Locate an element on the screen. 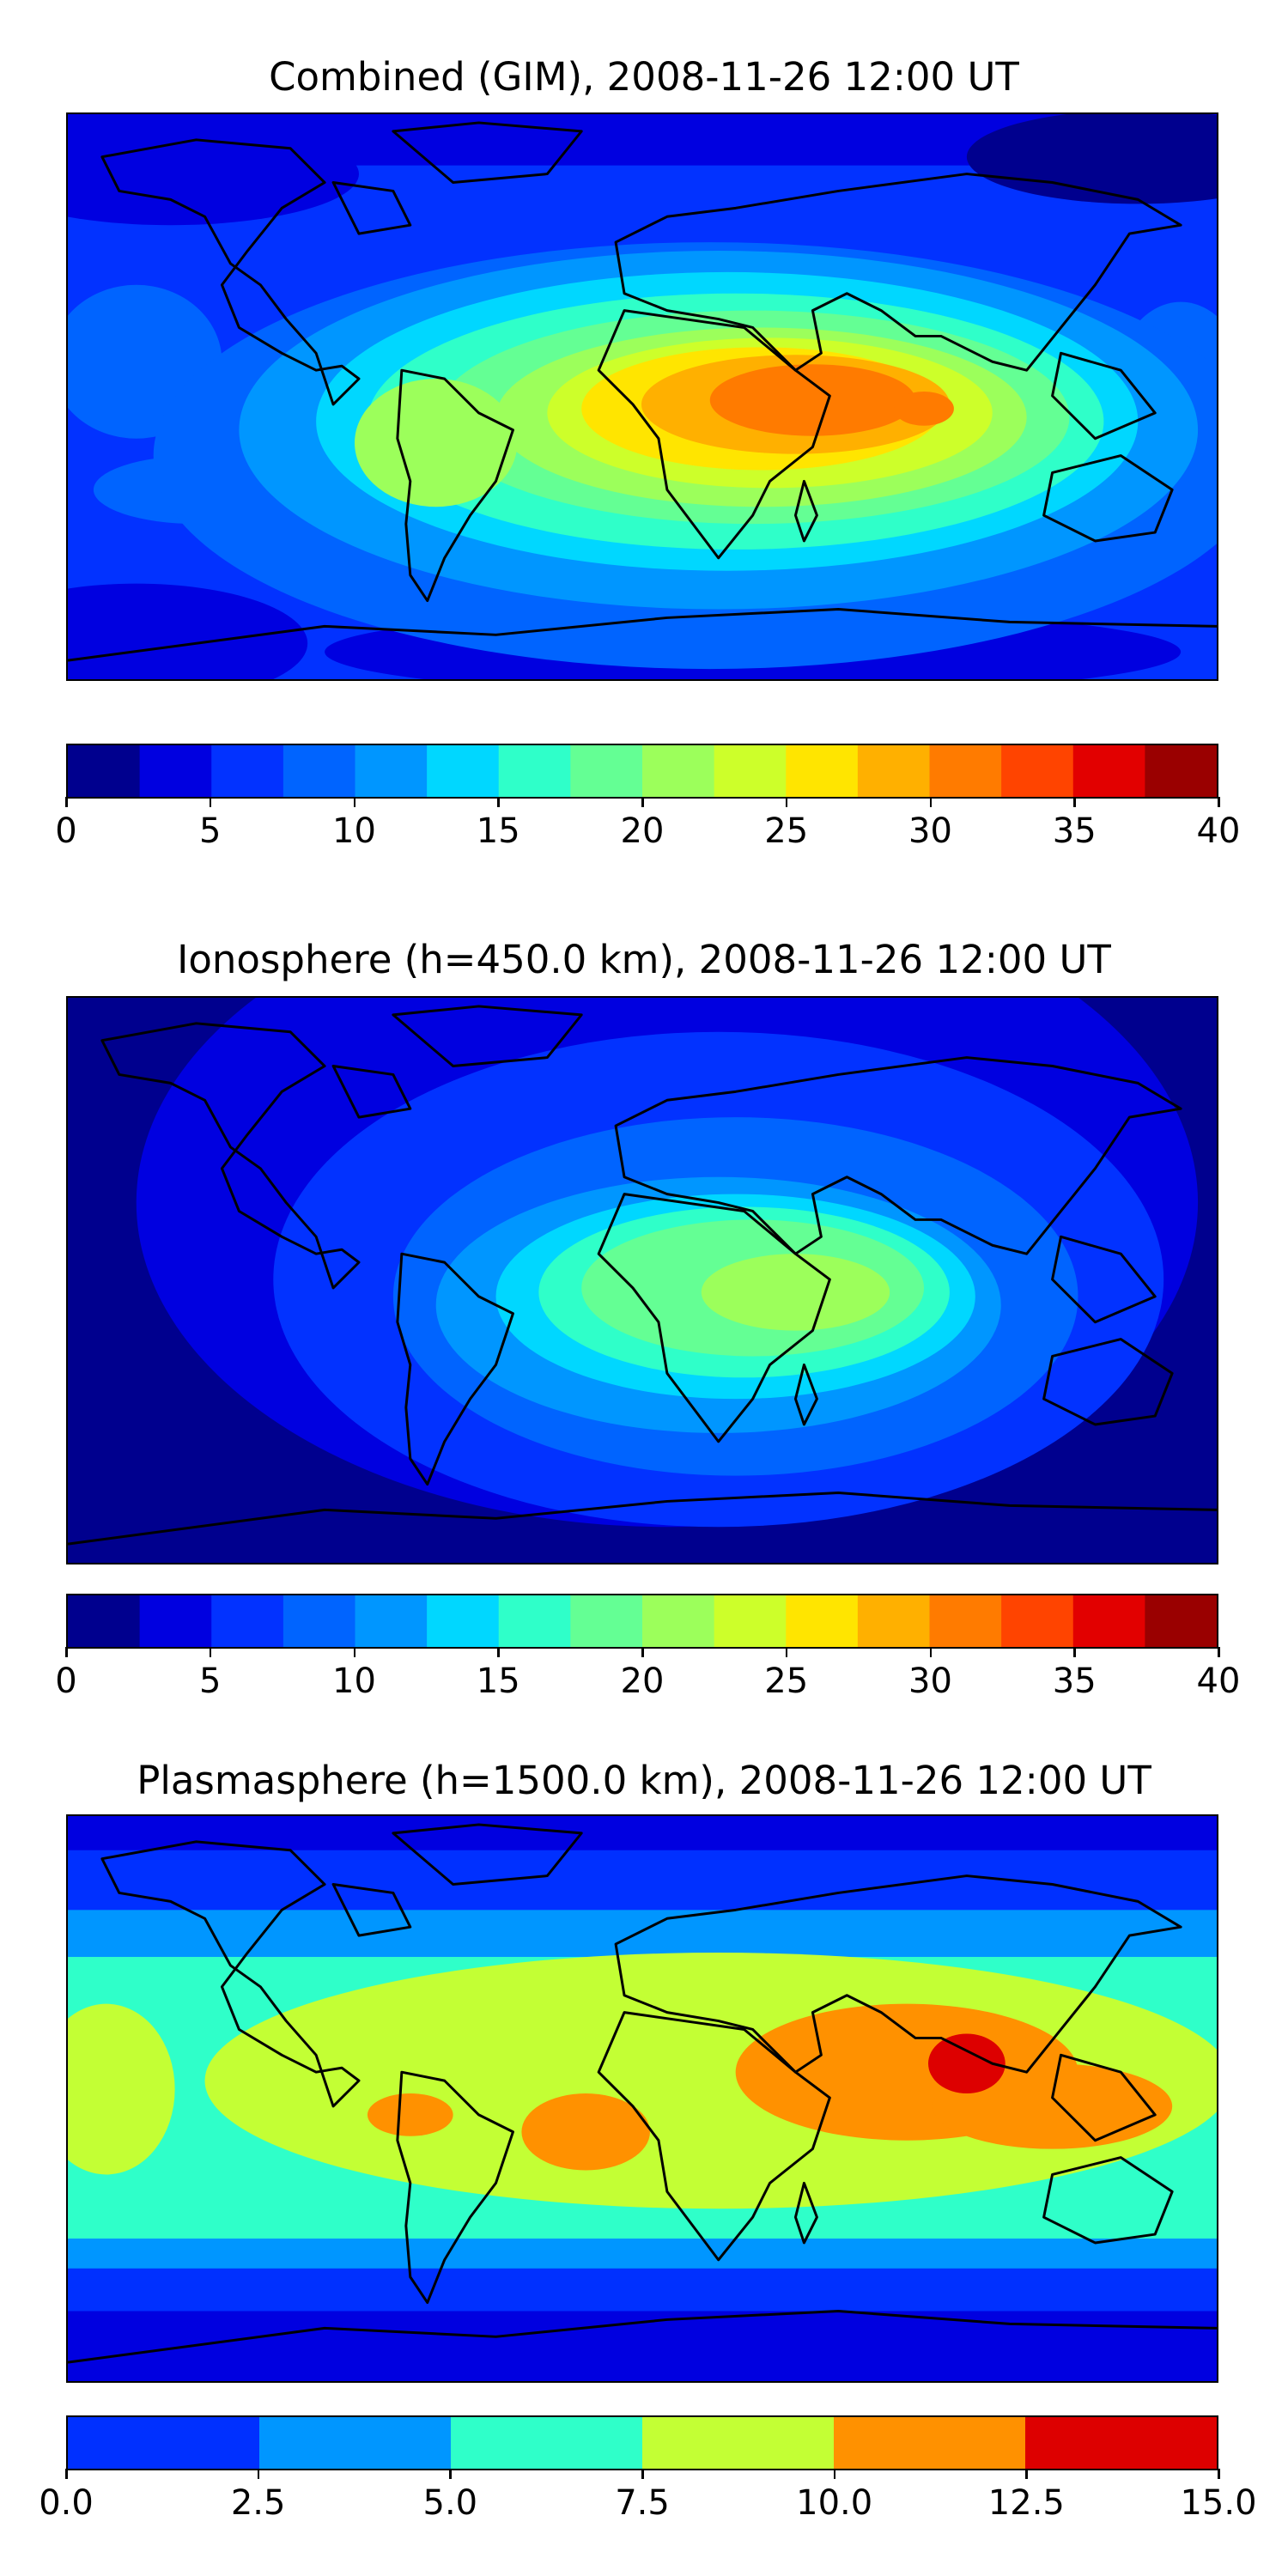 This screenshot has height=2576, width=1288. colorbar-tick-label: 25 is located at coordinates (786, 1682).